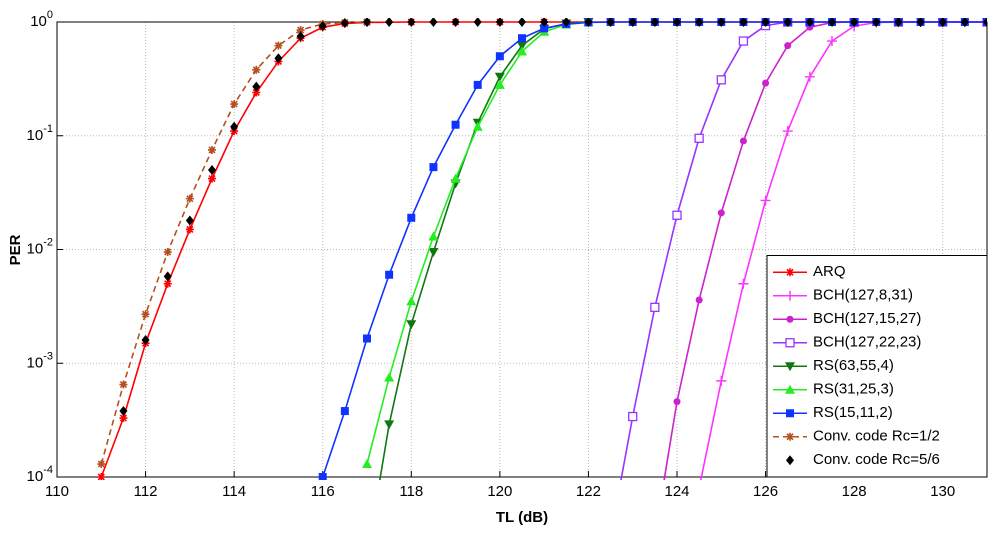 The width and height of the screenshot is (1000, 537). What do you see at coordinates (853, 412) in the screenshot?
I see `legend-label: RS(15,11,2)` at bounding box center [853, 412].